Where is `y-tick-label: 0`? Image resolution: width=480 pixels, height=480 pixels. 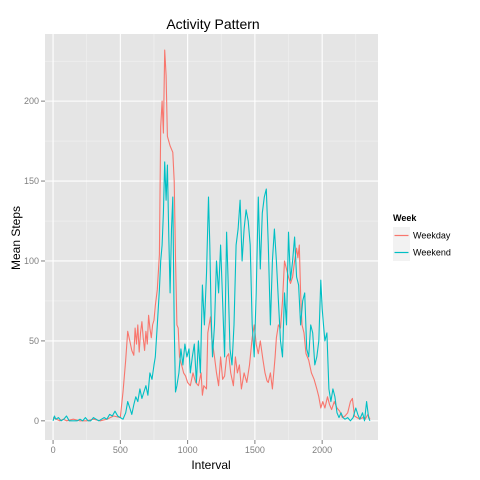 y-tick-label: 0 is located at coordinates (36, 421).